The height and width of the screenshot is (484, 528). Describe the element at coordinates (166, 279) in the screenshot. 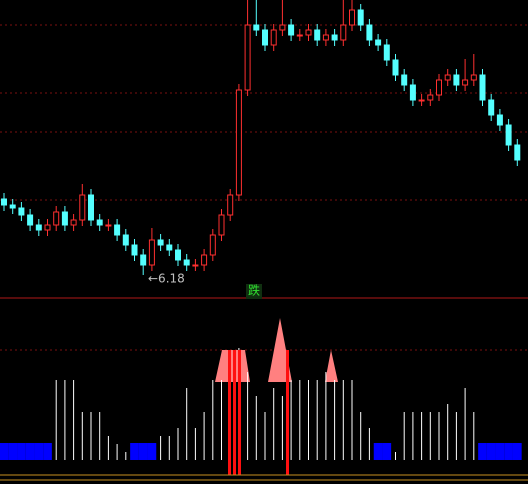

I see `low-annotation: ←6.18` at that location.